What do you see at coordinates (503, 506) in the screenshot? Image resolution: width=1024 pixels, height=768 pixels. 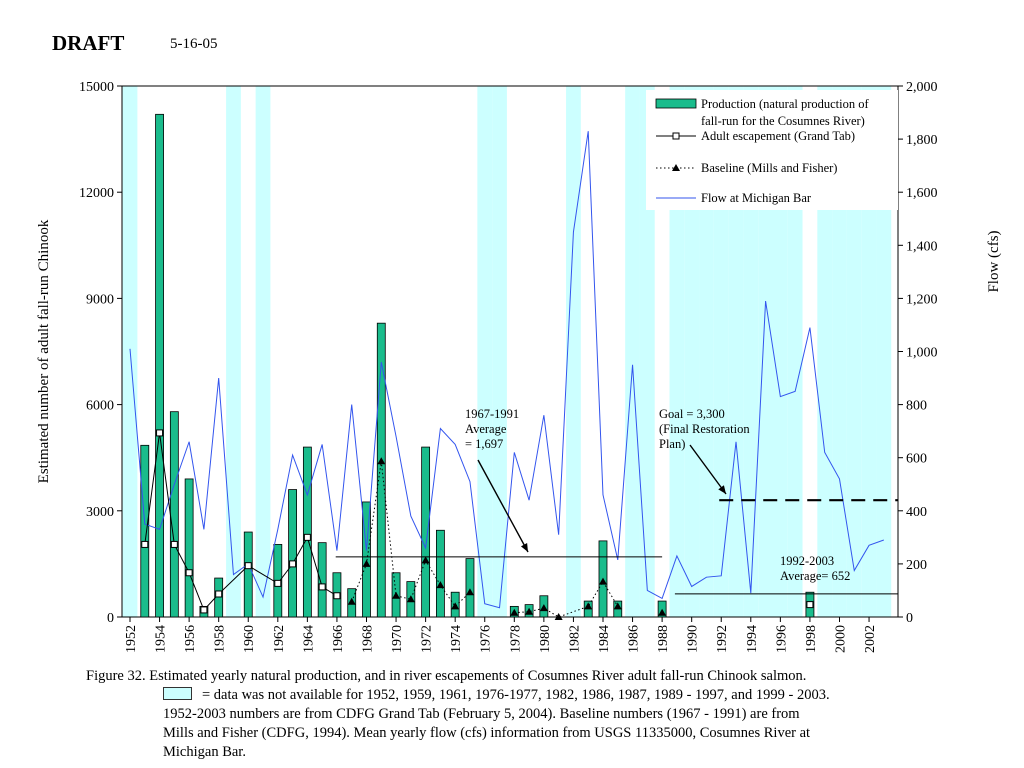 I see `arrow-1967-1991` at bounding box center [503, 506].